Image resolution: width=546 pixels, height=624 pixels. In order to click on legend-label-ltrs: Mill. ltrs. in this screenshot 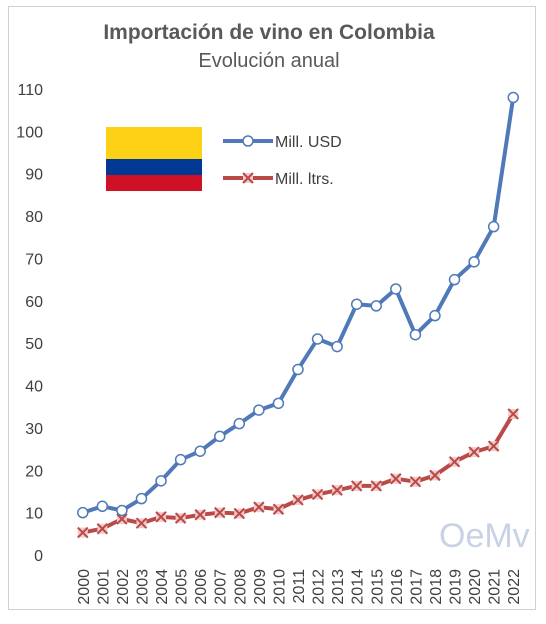, I will do `click(304, 179)`.